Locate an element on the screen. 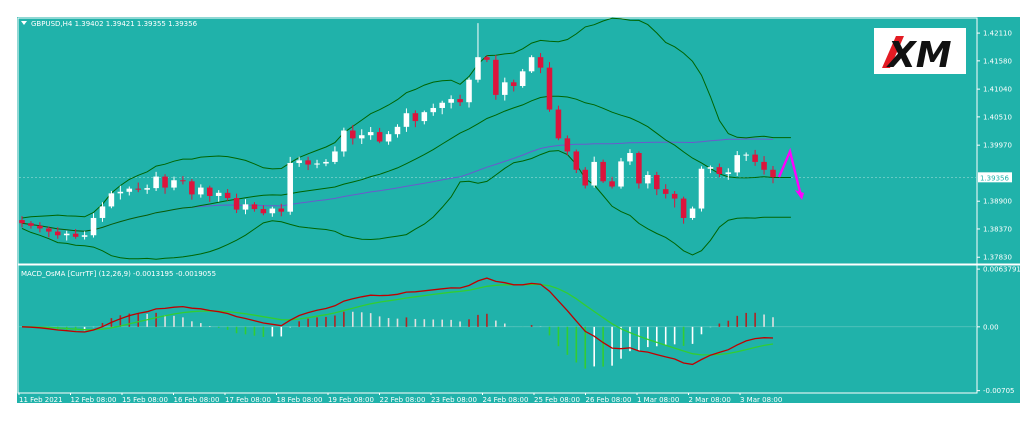 The width and height of the screenshot is (1036, 424). current-price-box is located at coordinates (995, 177).